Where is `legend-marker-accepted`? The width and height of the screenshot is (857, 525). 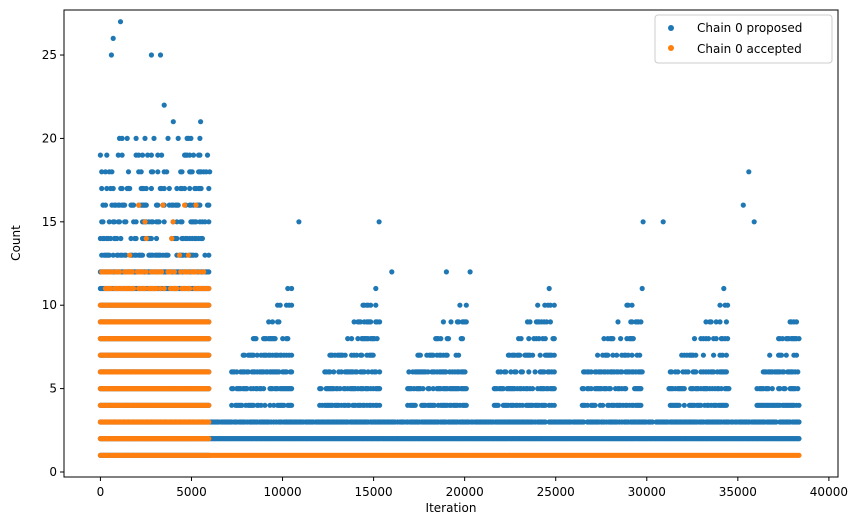 legend-marker-accepted is located at coordinates (671, 48).